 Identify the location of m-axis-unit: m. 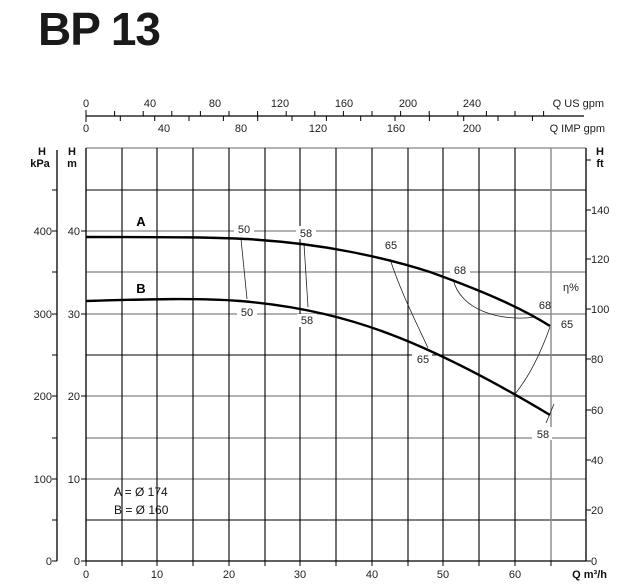
(72, 164).